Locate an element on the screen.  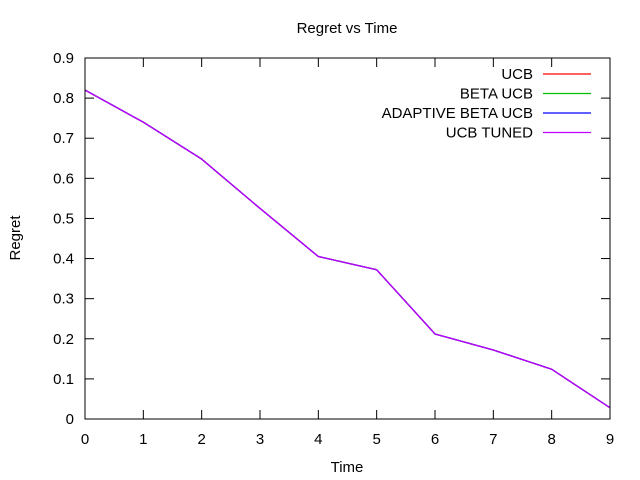
y-tick-label: 0.8 is located at coordinates (63, 98).